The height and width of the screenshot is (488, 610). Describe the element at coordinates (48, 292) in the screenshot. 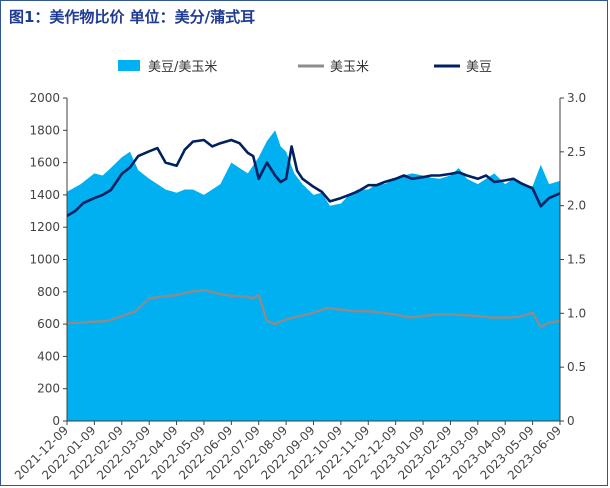

I see `left-tick-label: 800` at that location.